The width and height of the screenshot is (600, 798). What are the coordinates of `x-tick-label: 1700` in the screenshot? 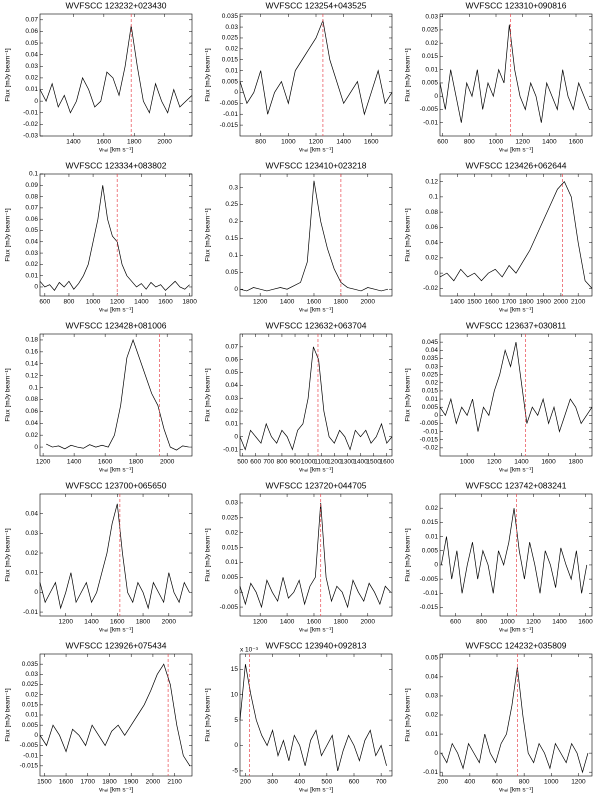 It's located at (88, 782).